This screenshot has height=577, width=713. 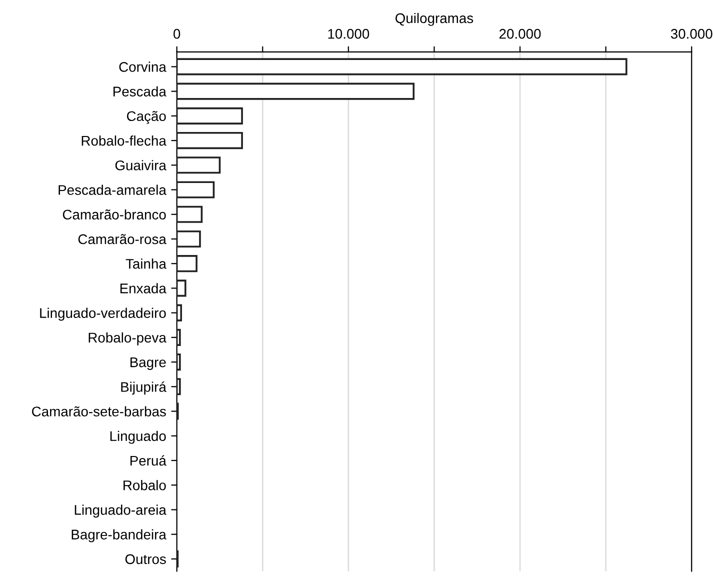 What do you see at coordinates (148, 364) in the screenshot?
I see `y-tick-label: Bagre` at bounding box center [148, 364].